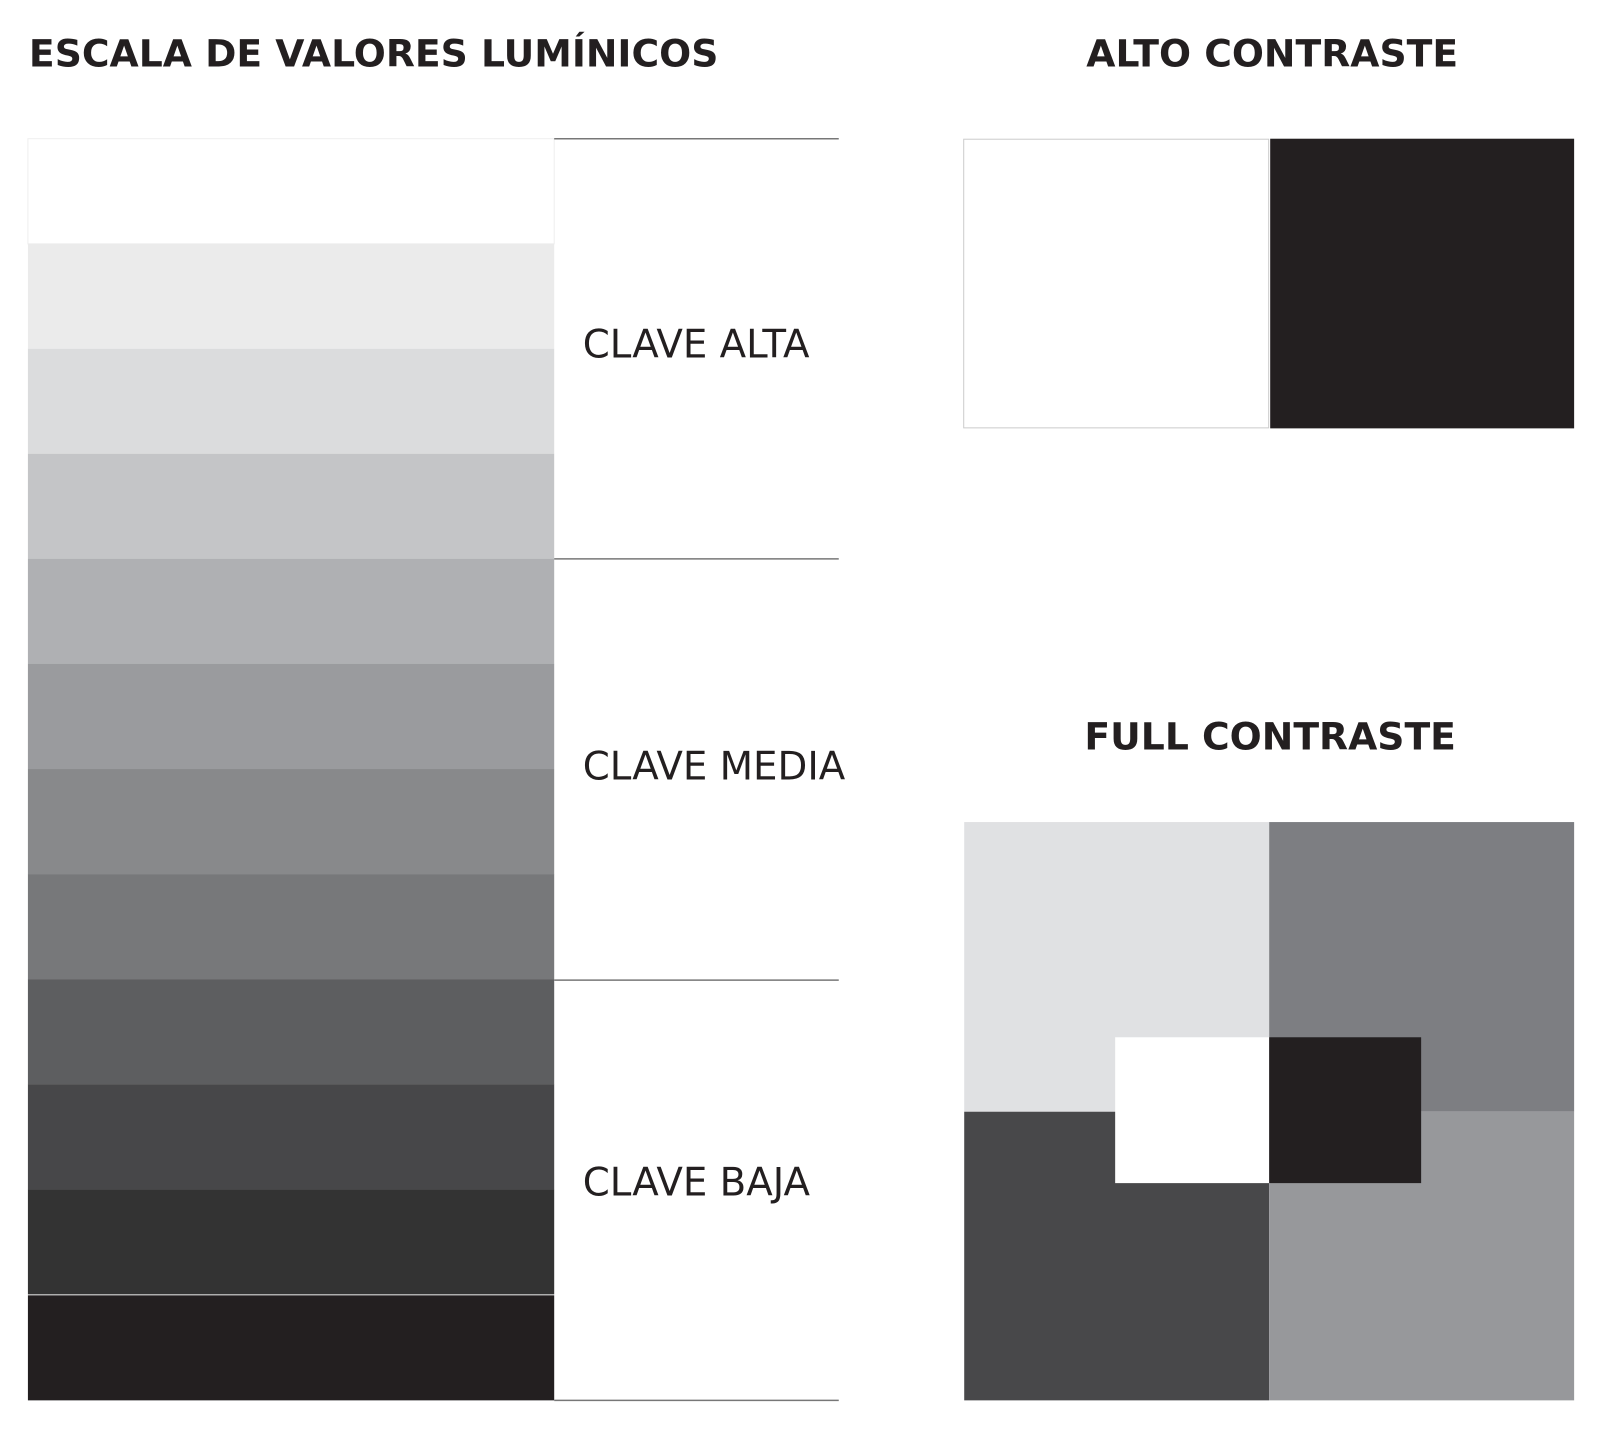 The width and height of the screenshot is (1600, 1433). What do you see at coordinates (1270, 737) in the screenshot?
I see `full-contrast-title: FULL CONTRASTE` at bounding box center [1270, 737].